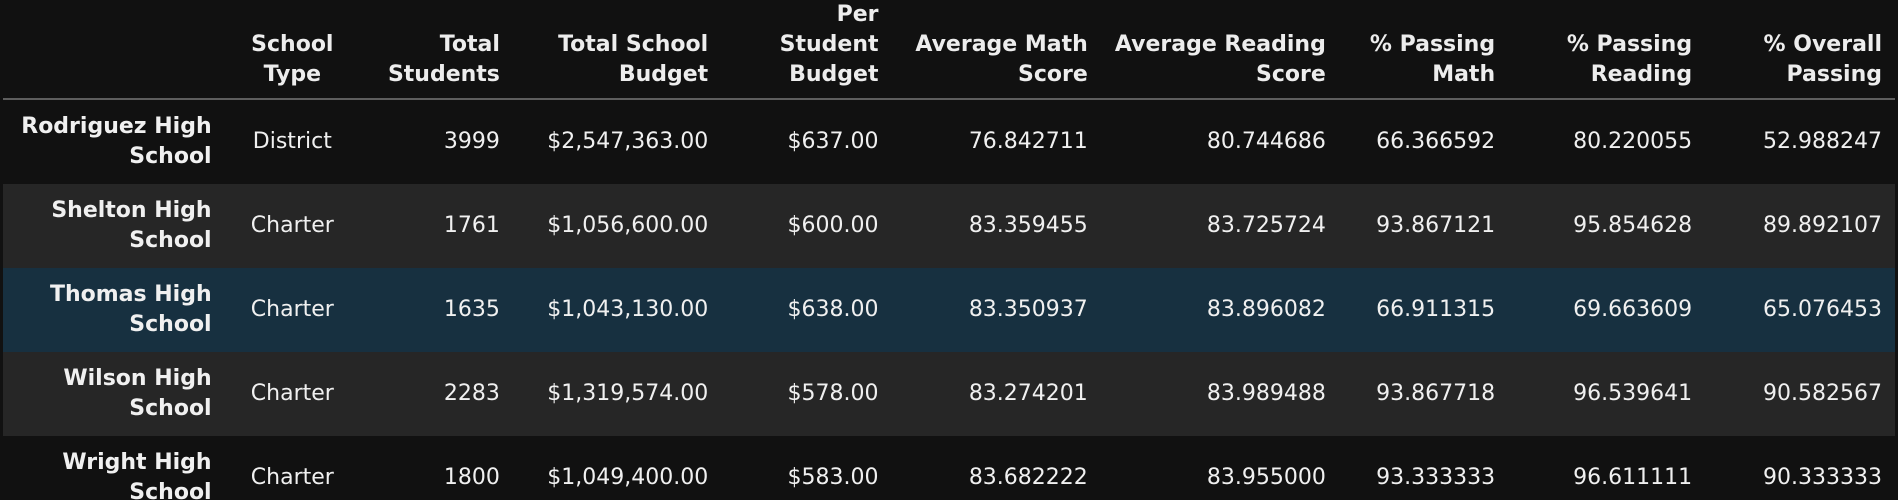  What do you see at coordinates (292, 141) in the screenshot?
I see `school-type-cell: District` at bounding box center [292, 141].